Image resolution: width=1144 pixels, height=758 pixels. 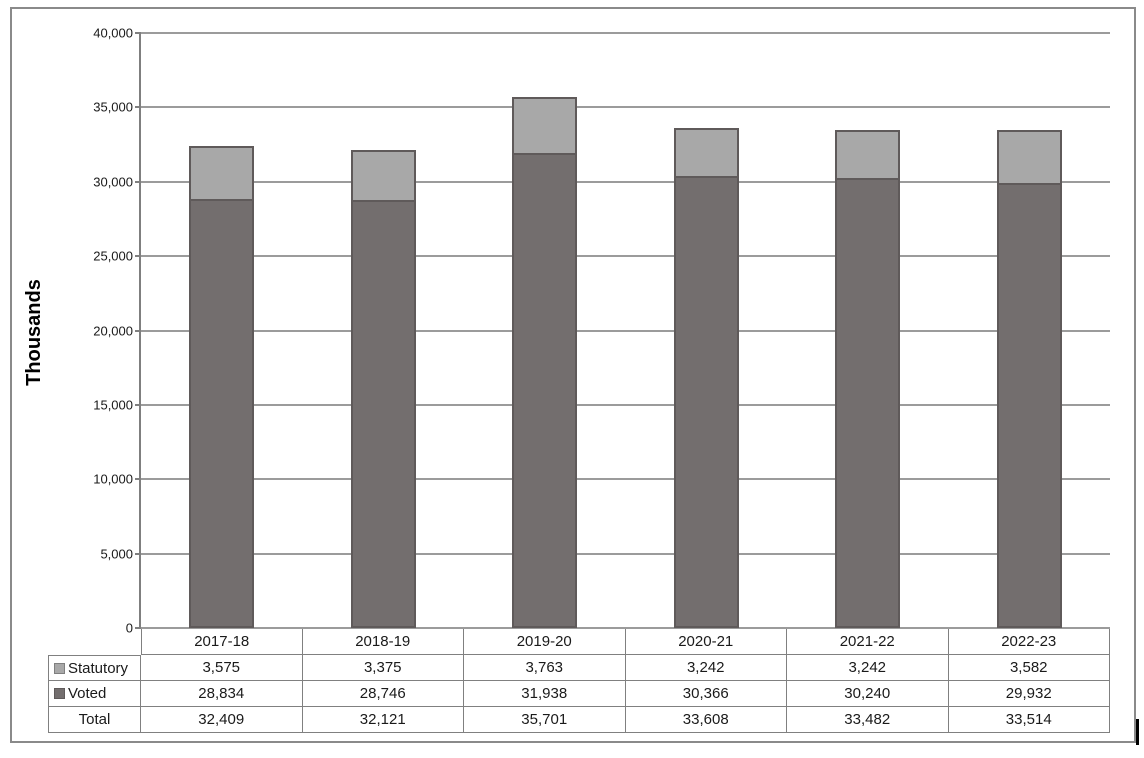 I want to click on table-header-cell: 2017-18, so click(x=222, y=641).